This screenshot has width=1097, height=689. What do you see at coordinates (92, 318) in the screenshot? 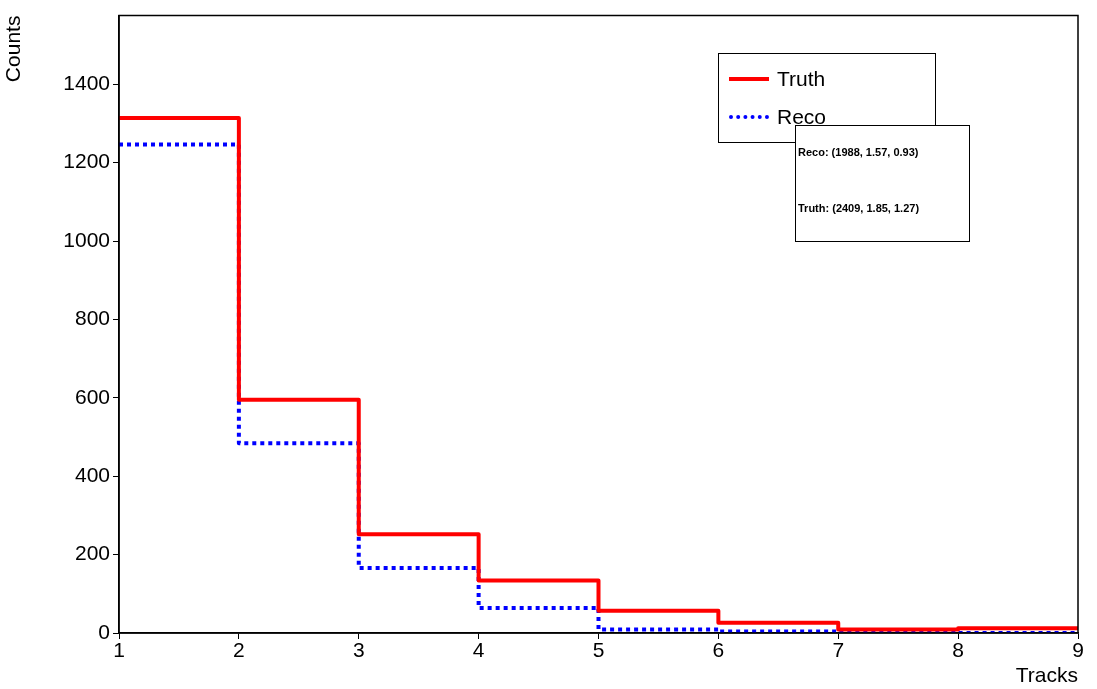
I see `y-tick-label: 800` at bounding box center [92, 318].